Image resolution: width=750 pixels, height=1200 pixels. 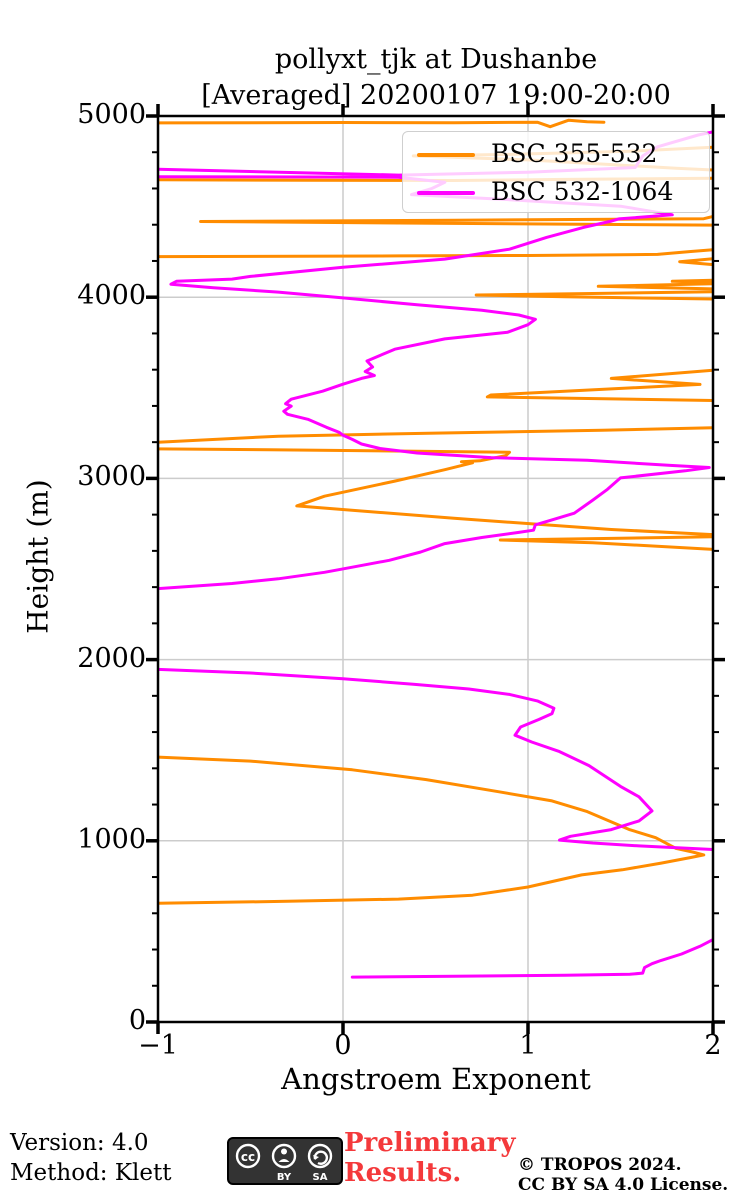 I want to click on preliminary-results-text-line1: Preliminary, so click(x=430, y=1143).